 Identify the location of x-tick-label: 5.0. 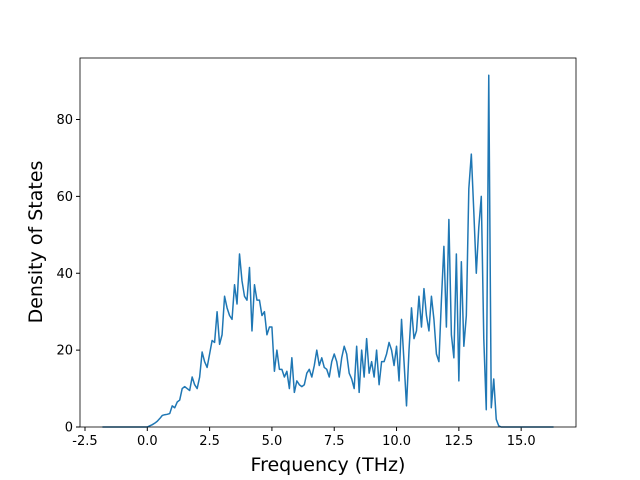
(272, 441).